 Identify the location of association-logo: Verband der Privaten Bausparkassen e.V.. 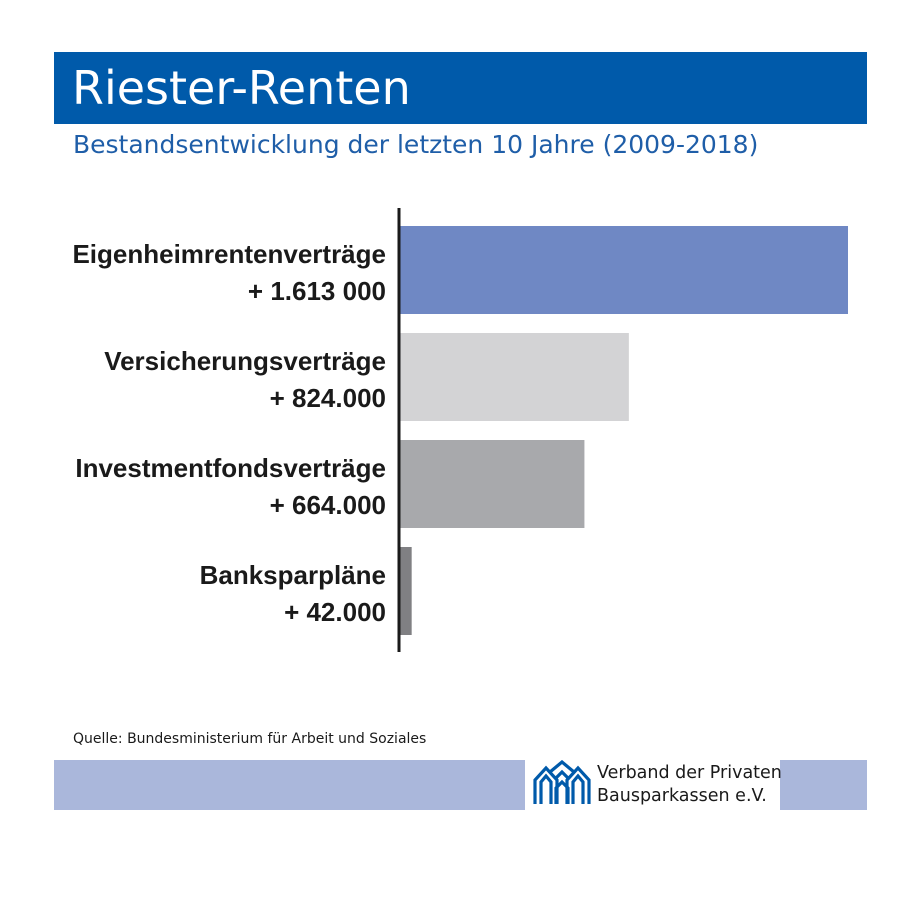
(656, 785).